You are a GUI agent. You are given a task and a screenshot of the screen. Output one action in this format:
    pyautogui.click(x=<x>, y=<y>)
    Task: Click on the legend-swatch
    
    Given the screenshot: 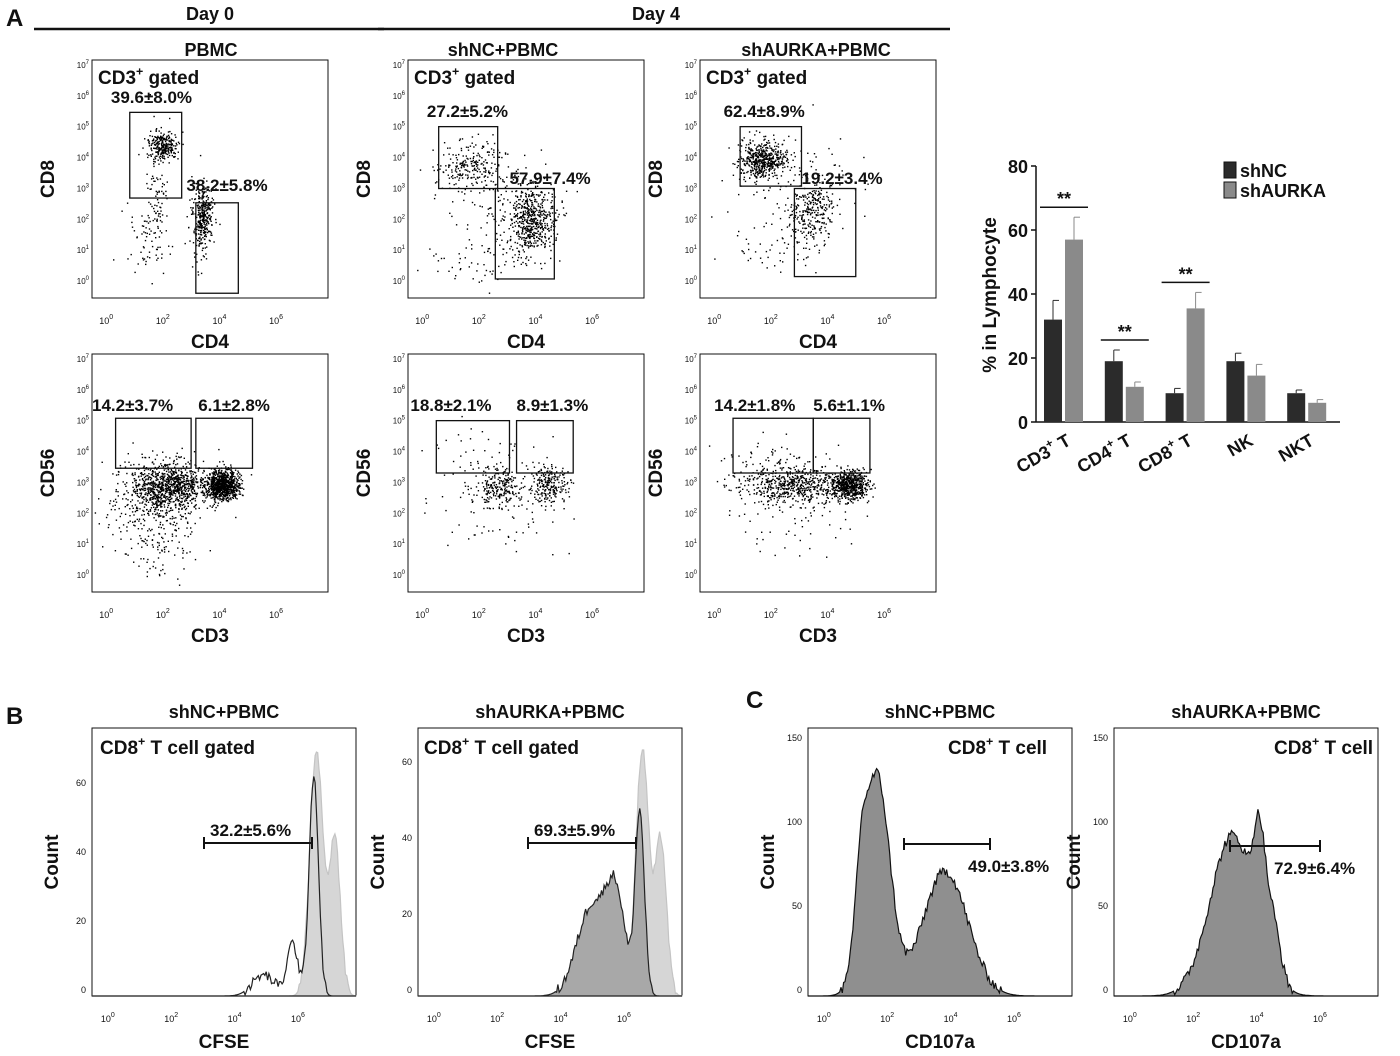 What is the action you would take?
    pyautogui.click(x=1230, y=170)
    